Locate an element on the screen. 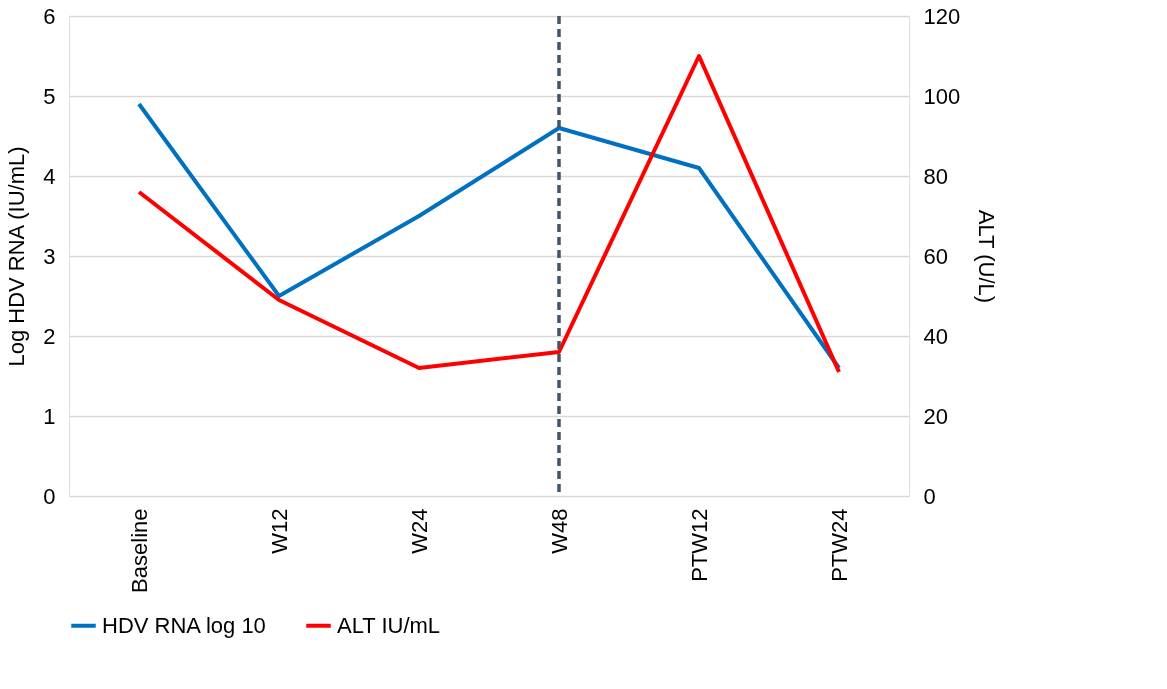 The height and width of the screenshot is (689, 1167). legend-label: HDV RNA log 10 is located at coordinates (184, 625).